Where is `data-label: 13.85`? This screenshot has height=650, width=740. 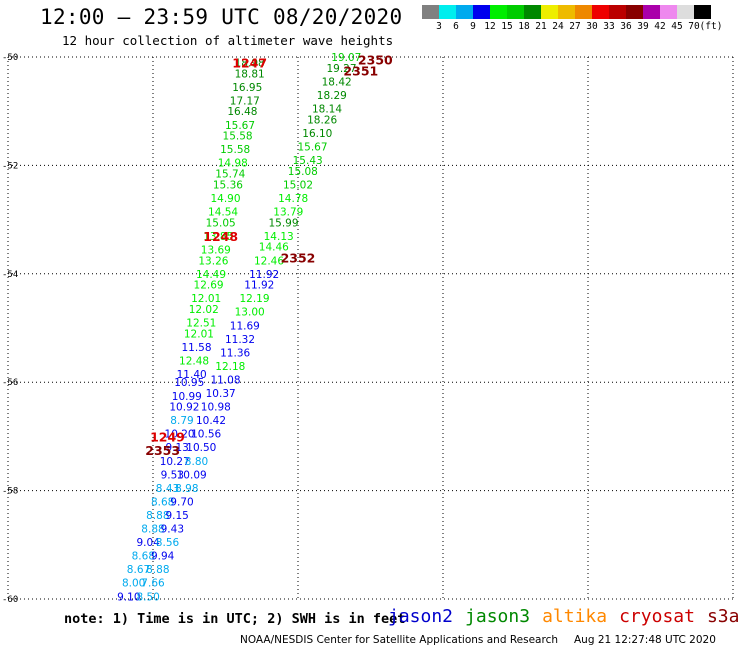 data-label: 13.85 is located at coordinates (218, 237).